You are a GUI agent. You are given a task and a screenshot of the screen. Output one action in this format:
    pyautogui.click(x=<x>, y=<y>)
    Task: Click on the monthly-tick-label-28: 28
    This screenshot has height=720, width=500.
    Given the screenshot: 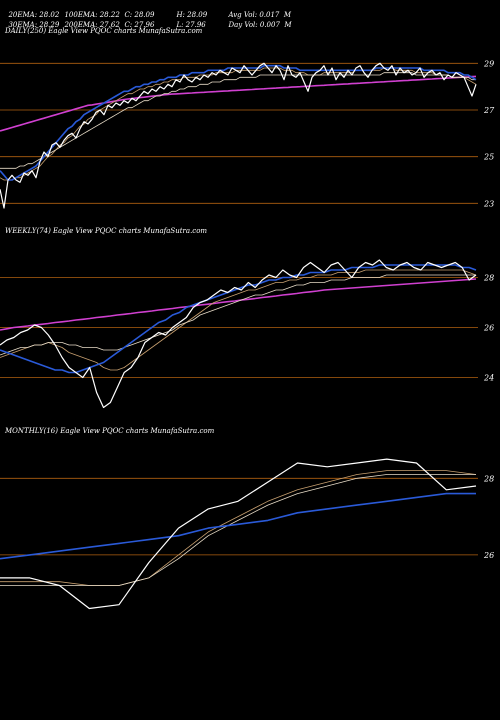 What is the action you would take?
    pyautogui.click(x=488, y=478)
    